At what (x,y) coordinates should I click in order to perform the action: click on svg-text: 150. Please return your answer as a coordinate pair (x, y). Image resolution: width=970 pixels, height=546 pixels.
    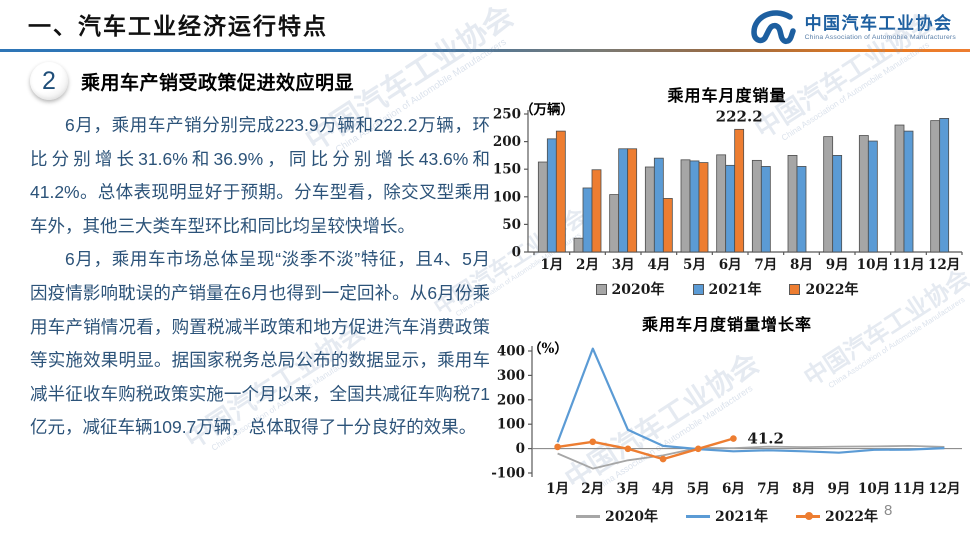
    Looking at the image, I should click on (507, 170).